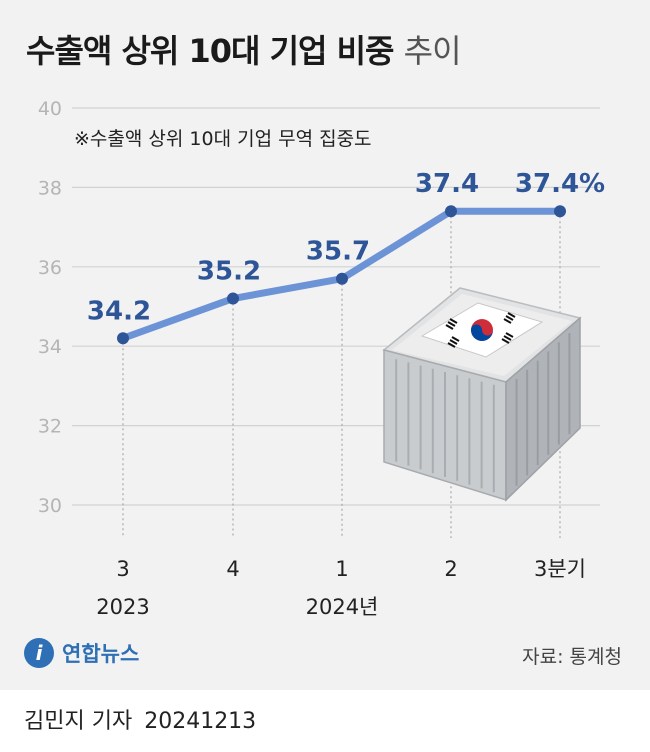 The image size is (650, 752). Describe the element at coordinates (342, 607) in the screenshot. I see `year-label: 2024년` at that location.